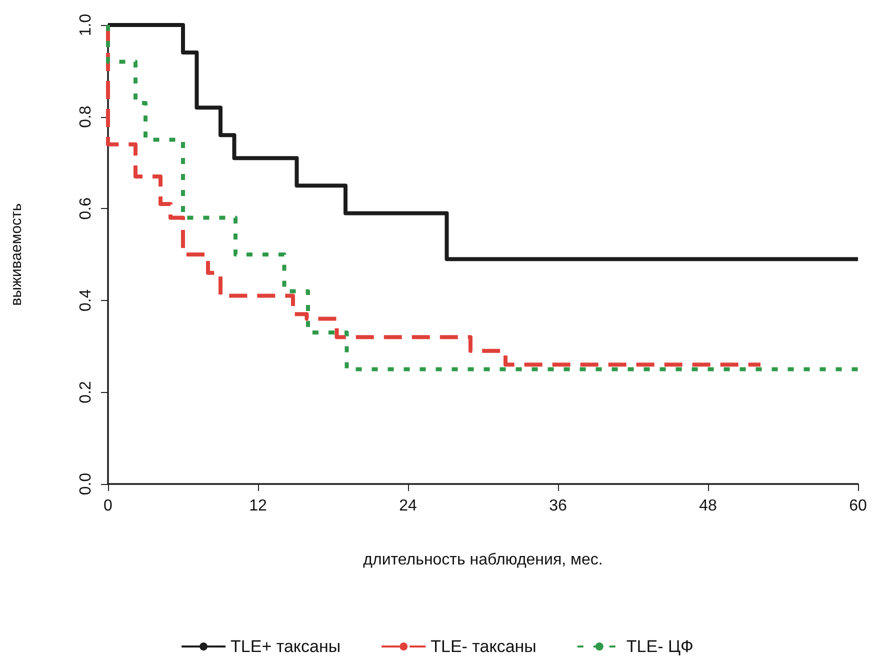 The width and height of the screenshot is (874, 665). I want to click on y-tick-label: 1.0, so click(86, 25).